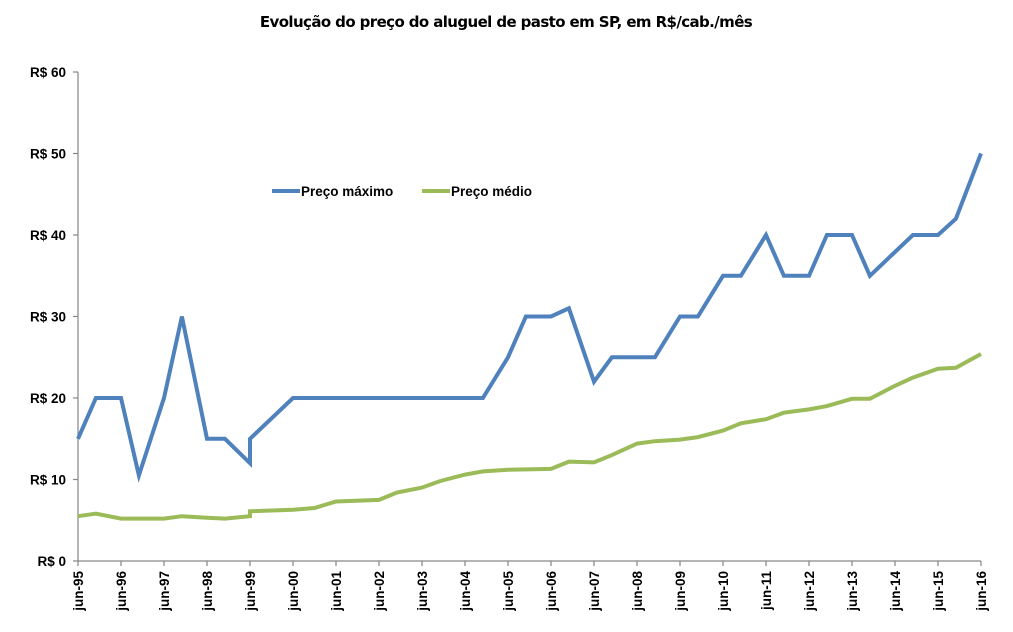 This screenshot has width=1013, height=632. What do you see at coordinates (48, 398) in the screenshot?
I see `y-tick-label: R$ 20` at bounding box center [48, 398].